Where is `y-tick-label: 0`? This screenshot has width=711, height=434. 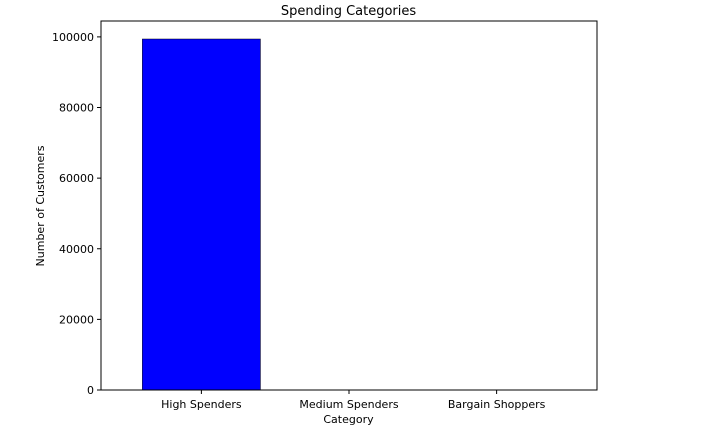
y-tick-label: 0 is located at coordinates (90, 390).